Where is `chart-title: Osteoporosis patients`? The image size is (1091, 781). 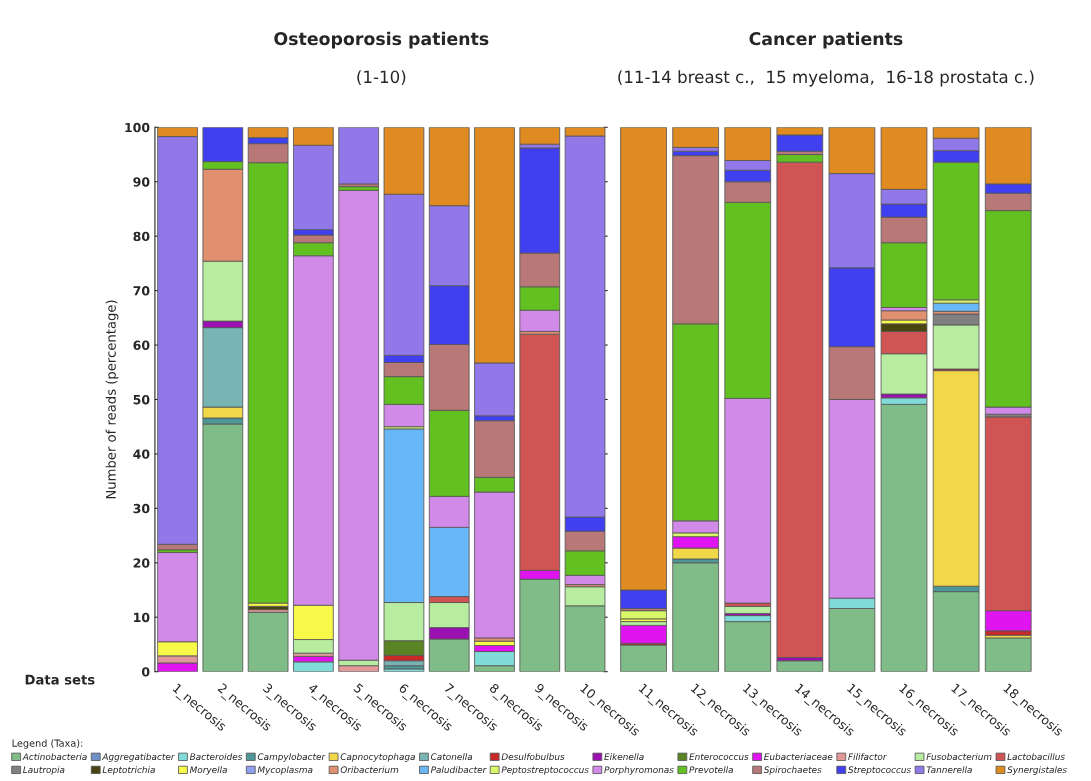 chart-title: Osteoporosis patients is located at coordinates (381, 40).